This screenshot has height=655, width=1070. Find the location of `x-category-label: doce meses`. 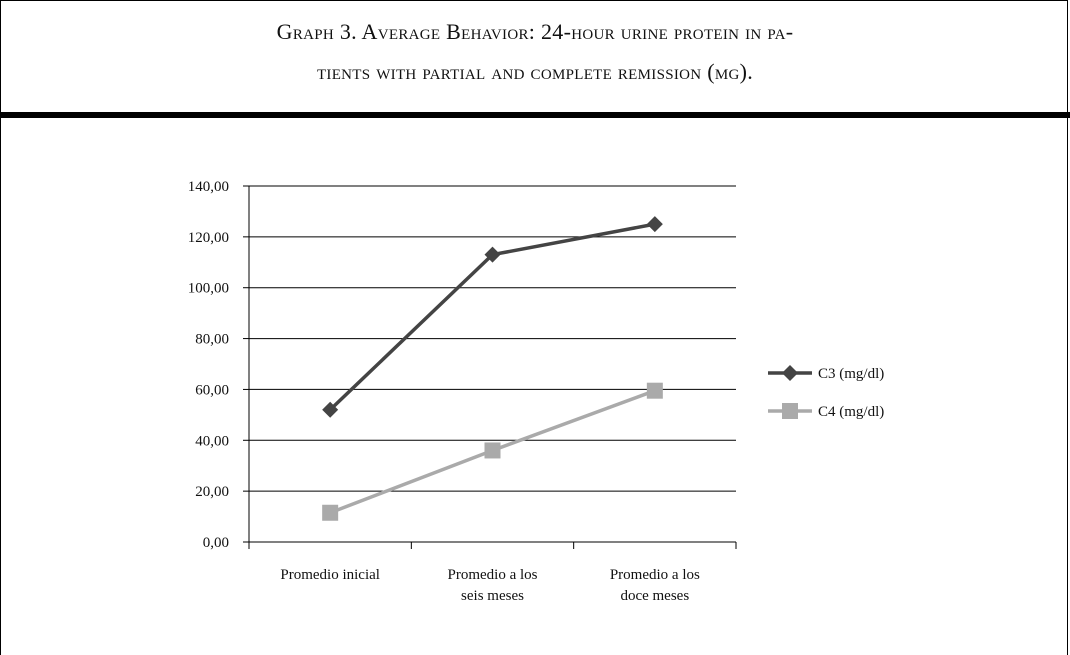

x-category-label: doce meses is located at coordinates (654, 596).